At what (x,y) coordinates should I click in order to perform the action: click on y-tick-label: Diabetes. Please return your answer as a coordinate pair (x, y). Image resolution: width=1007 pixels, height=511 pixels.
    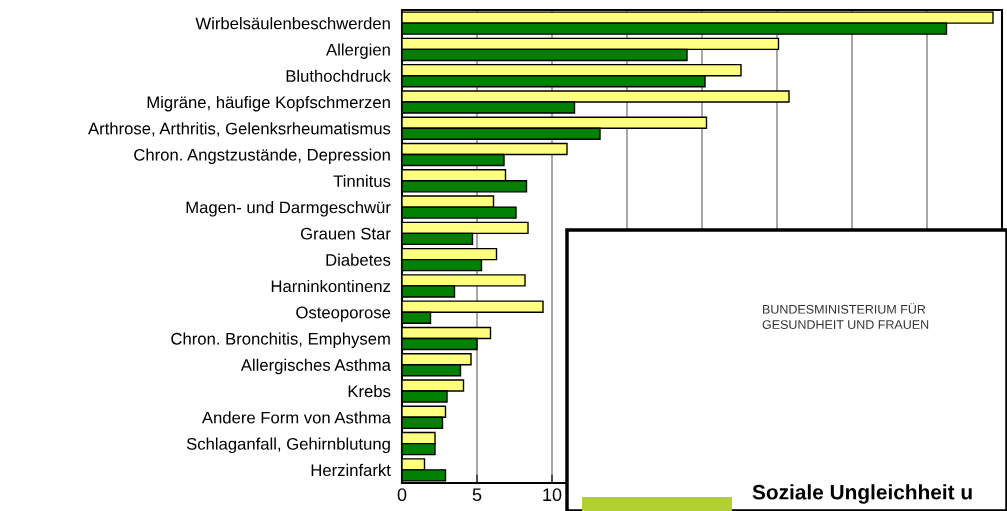
    Looking at the image, I should click on (358, 259).